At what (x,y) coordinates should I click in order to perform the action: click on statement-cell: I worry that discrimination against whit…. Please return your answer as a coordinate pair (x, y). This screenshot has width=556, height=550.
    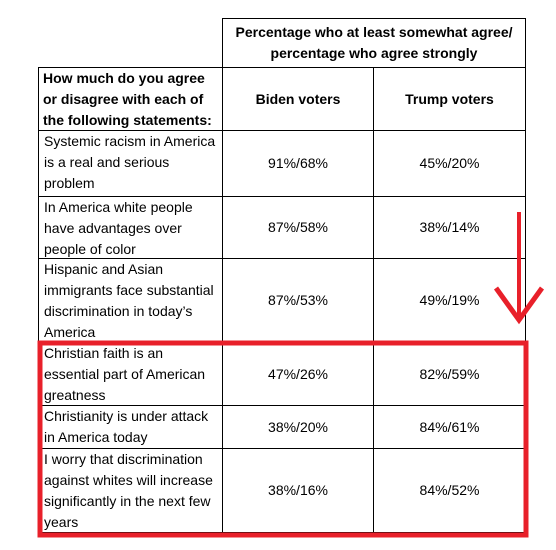
    Looking at the image, I should click on (130, 490).